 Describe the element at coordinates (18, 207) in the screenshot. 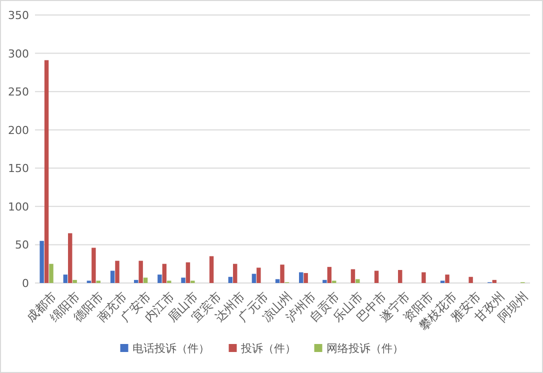

I see `y-tick-label: 100` at that location.